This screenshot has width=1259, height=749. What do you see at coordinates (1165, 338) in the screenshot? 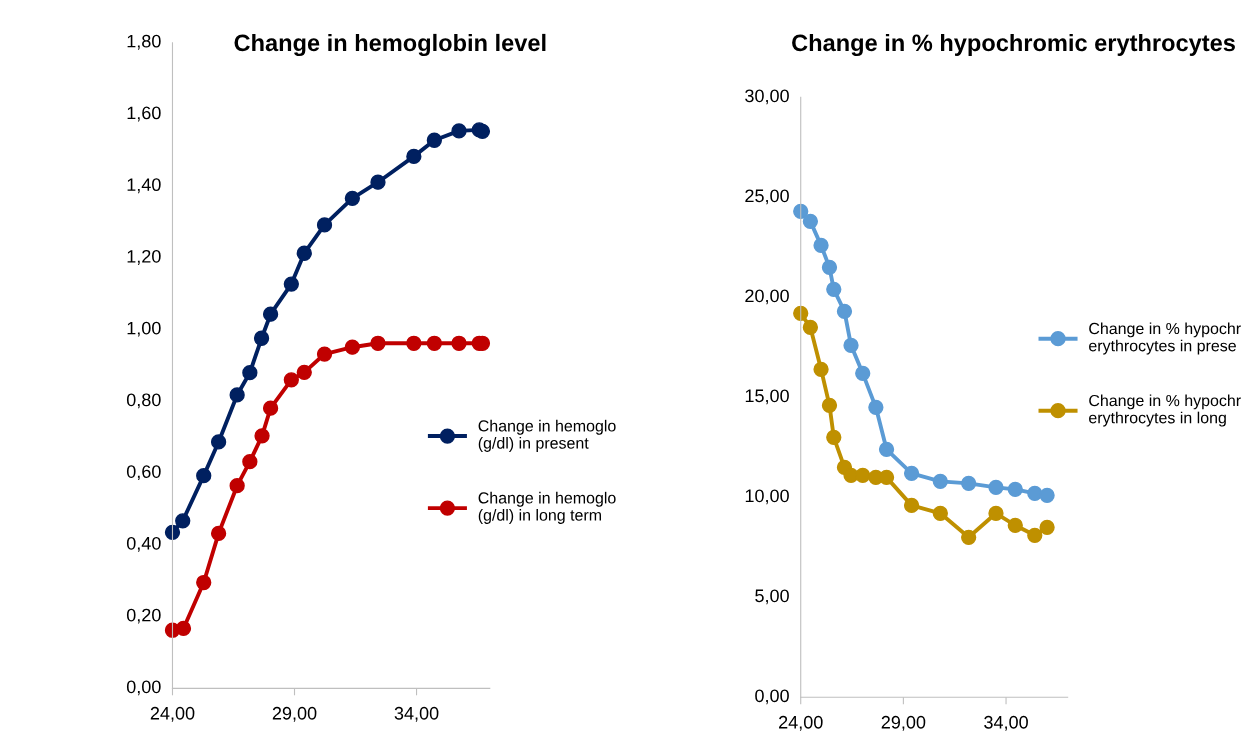
I see `legend-label: Change in % hypochr erythrocytes in prese` at bounding box center [1165, 338].